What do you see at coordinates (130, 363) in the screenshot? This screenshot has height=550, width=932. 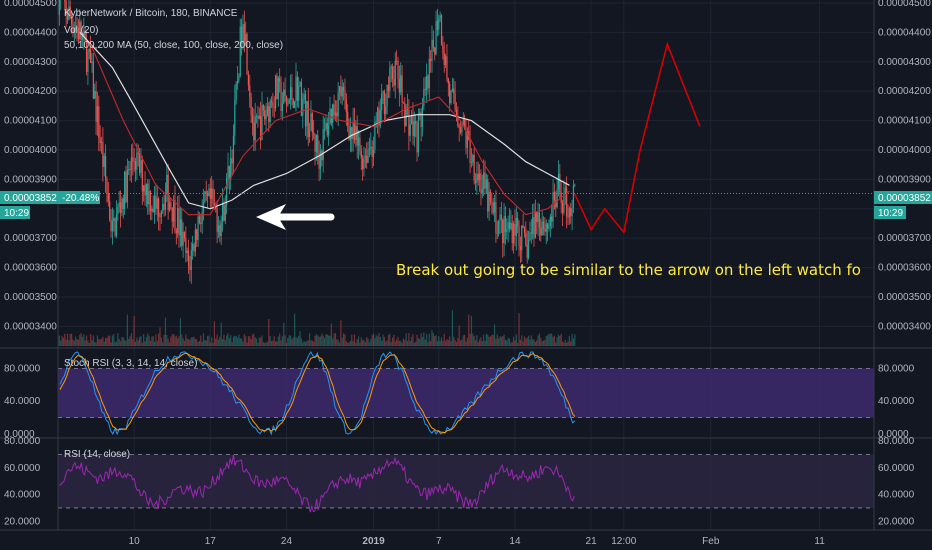 I see `stoch-legend: Stoch RSI (3, 3, 14, 14, close)` at bounding box center [130, 363].